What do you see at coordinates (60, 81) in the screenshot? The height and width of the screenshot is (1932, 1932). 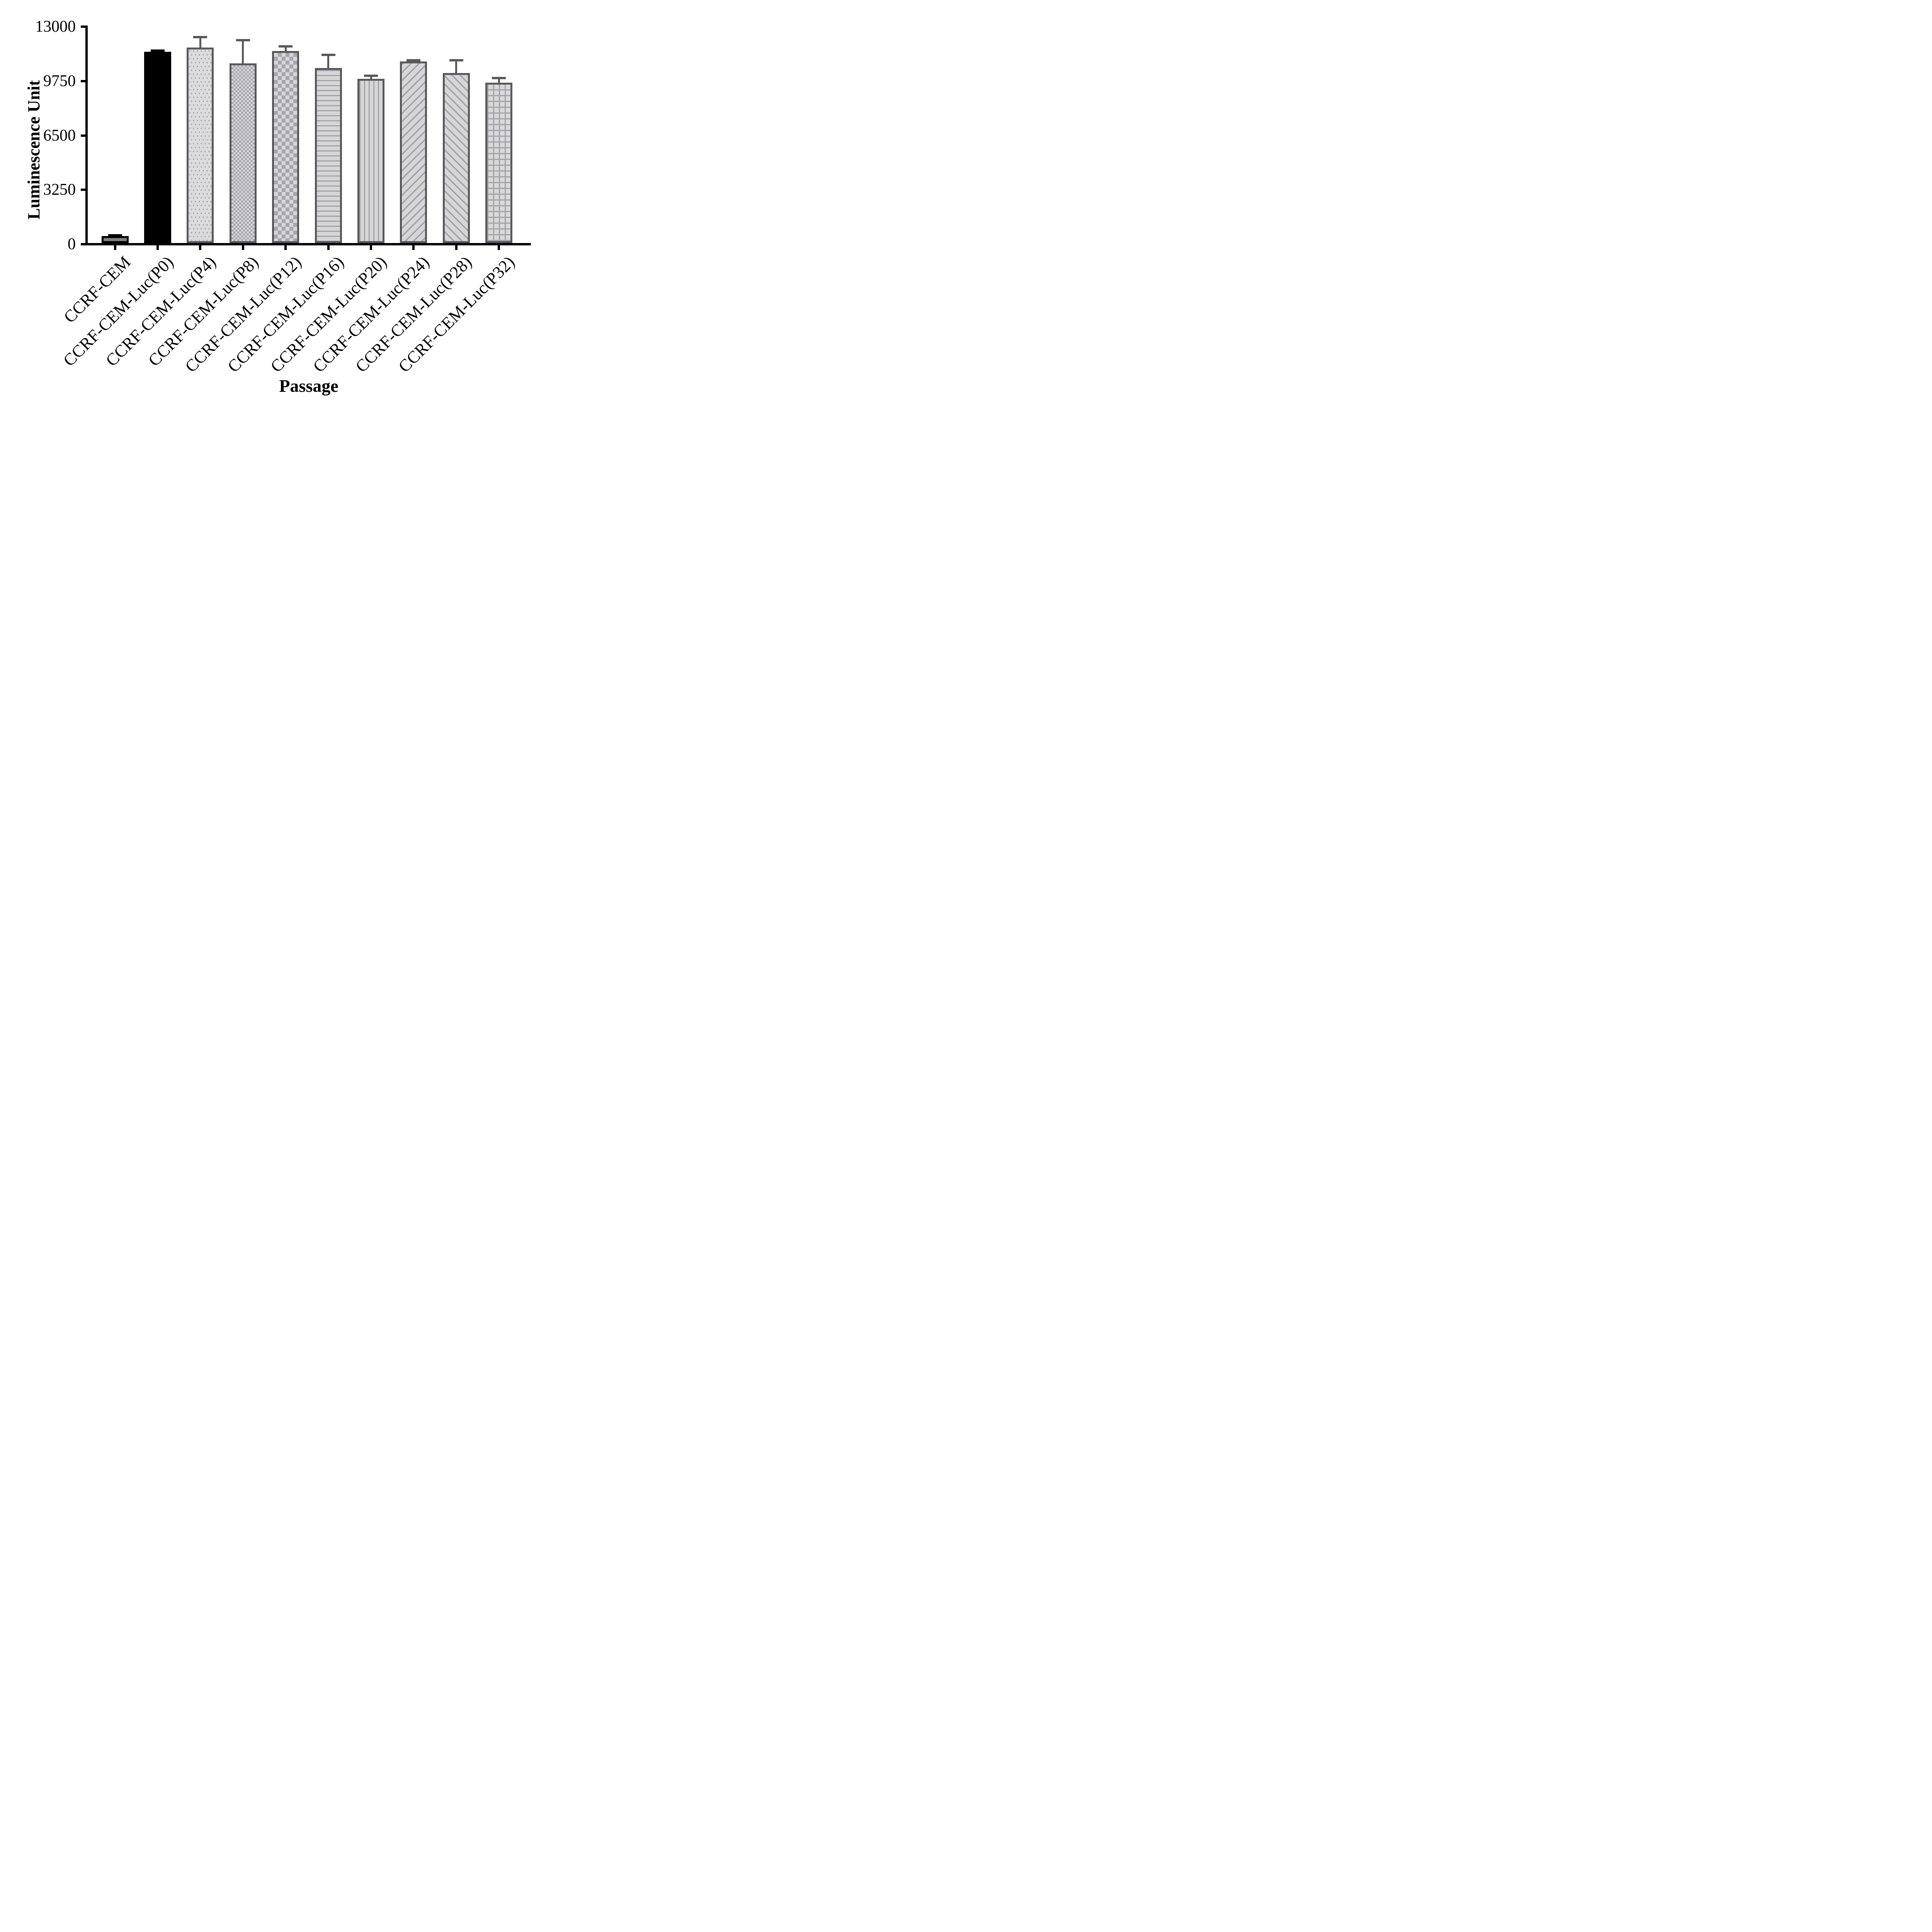 I see `y-tick-label: 9750` at bounding box center [60, 81].